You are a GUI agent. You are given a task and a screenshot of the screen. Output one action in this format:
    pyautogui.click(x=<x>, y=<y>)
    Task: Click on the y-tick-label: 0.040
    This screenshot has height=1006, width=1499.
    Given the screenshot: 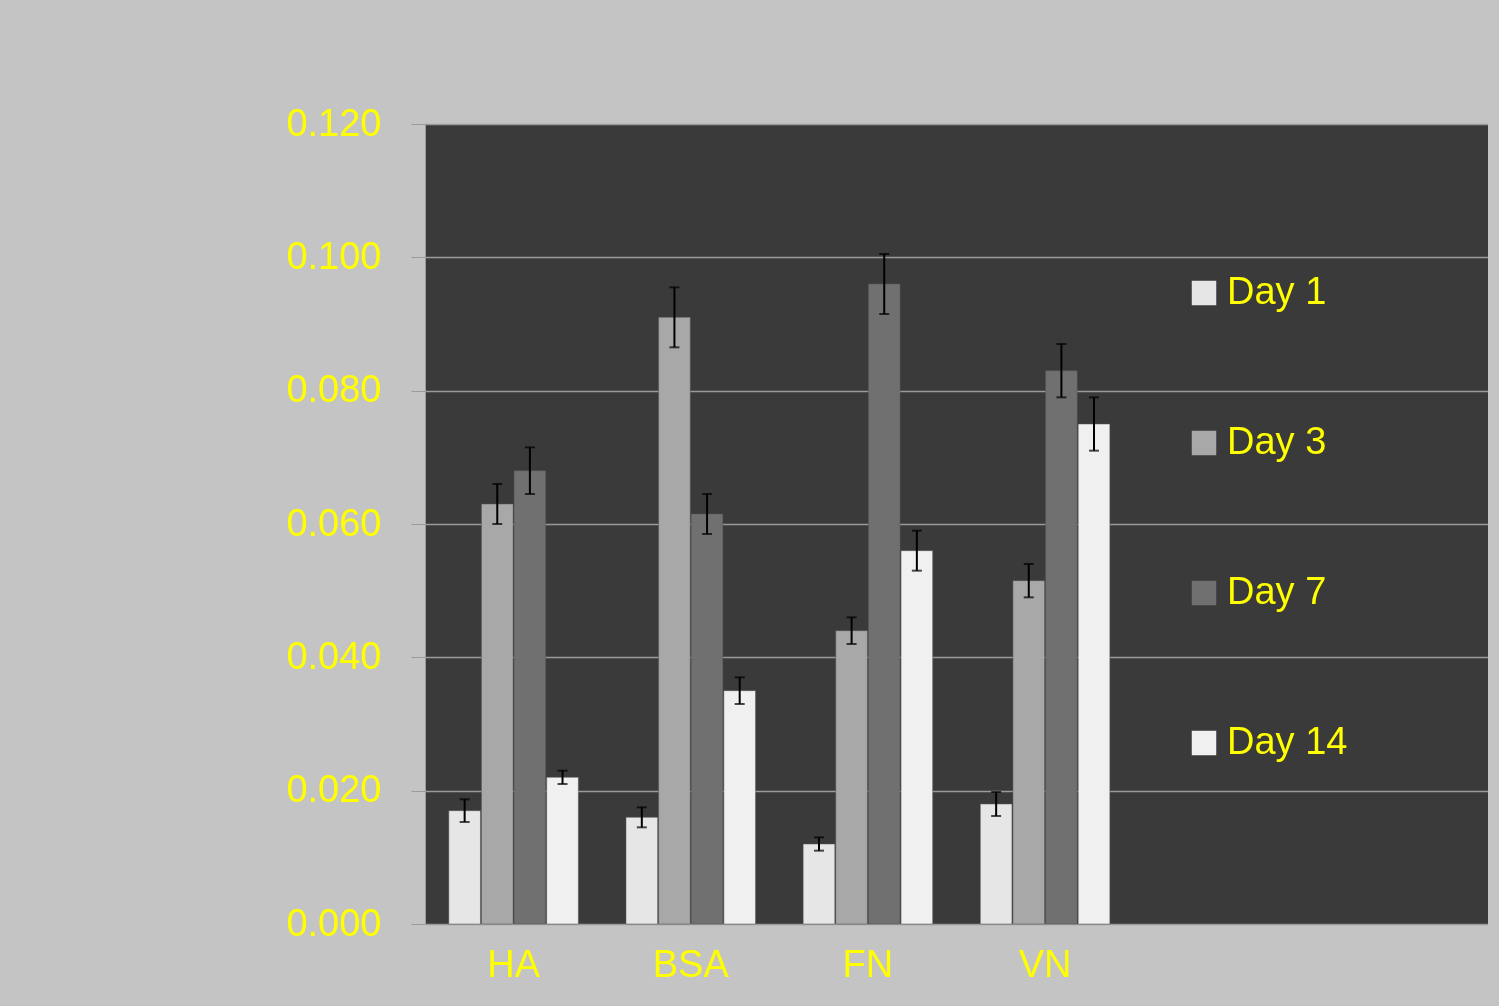 What is the action you would take?
    pyautogui.click(x=334, y=655)
    